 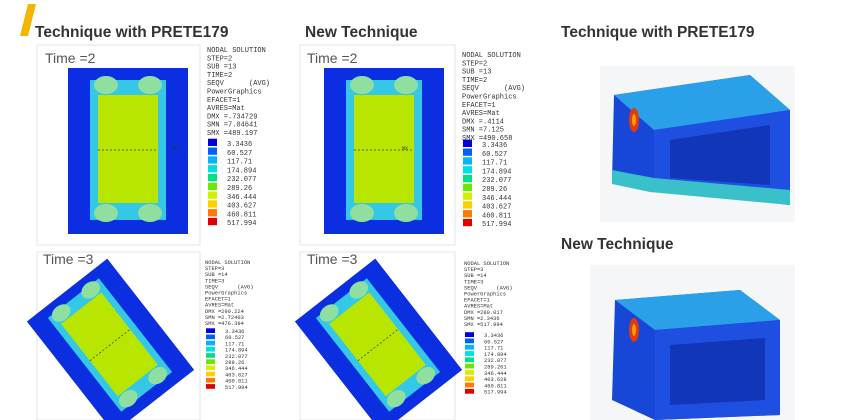 What do you see at coordinates (232, 134) in the screenshot?
I see `solution-info: SMX =489.197` at bounding box center [232, 134].